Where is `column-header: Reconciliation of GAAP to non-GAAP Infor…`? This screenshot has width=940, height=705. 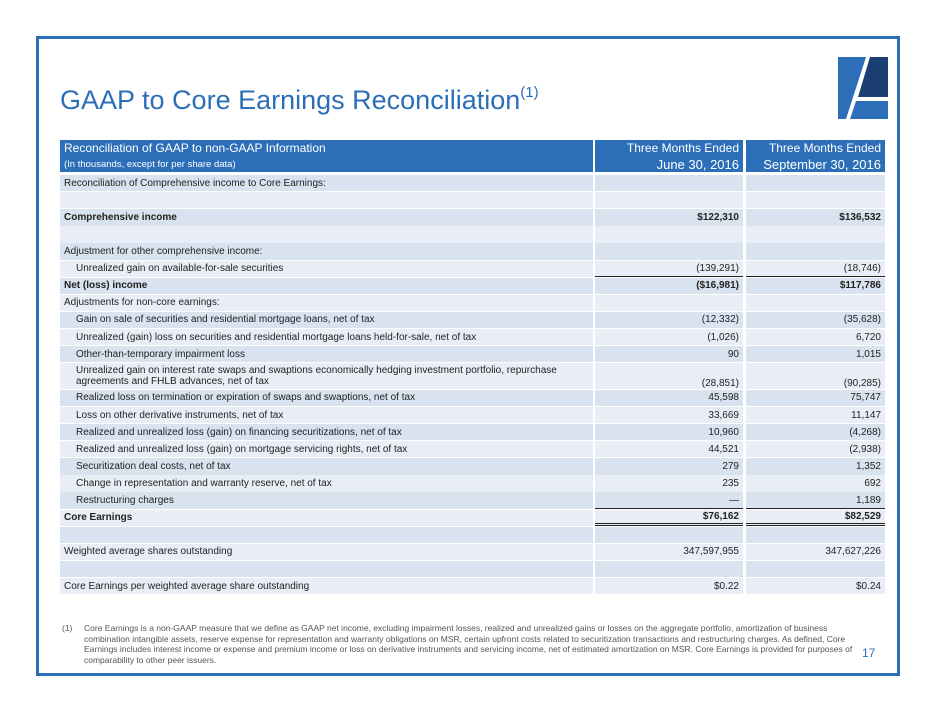
column-header: Reconciliation of GAAP to non-GAAP Infor… is located at coordinates (326, 156).